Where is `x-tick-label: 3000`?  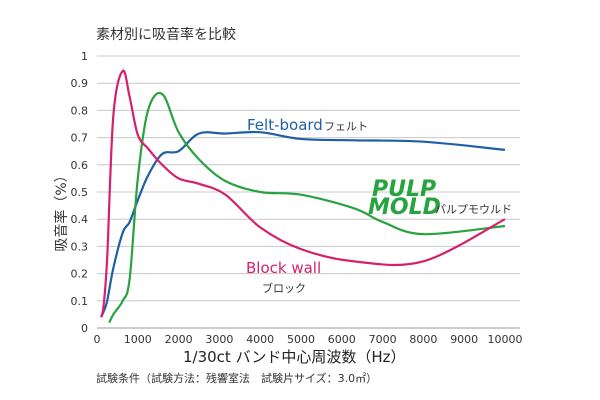
x-tick-label: 3000 is located at coordinates (219, 339).